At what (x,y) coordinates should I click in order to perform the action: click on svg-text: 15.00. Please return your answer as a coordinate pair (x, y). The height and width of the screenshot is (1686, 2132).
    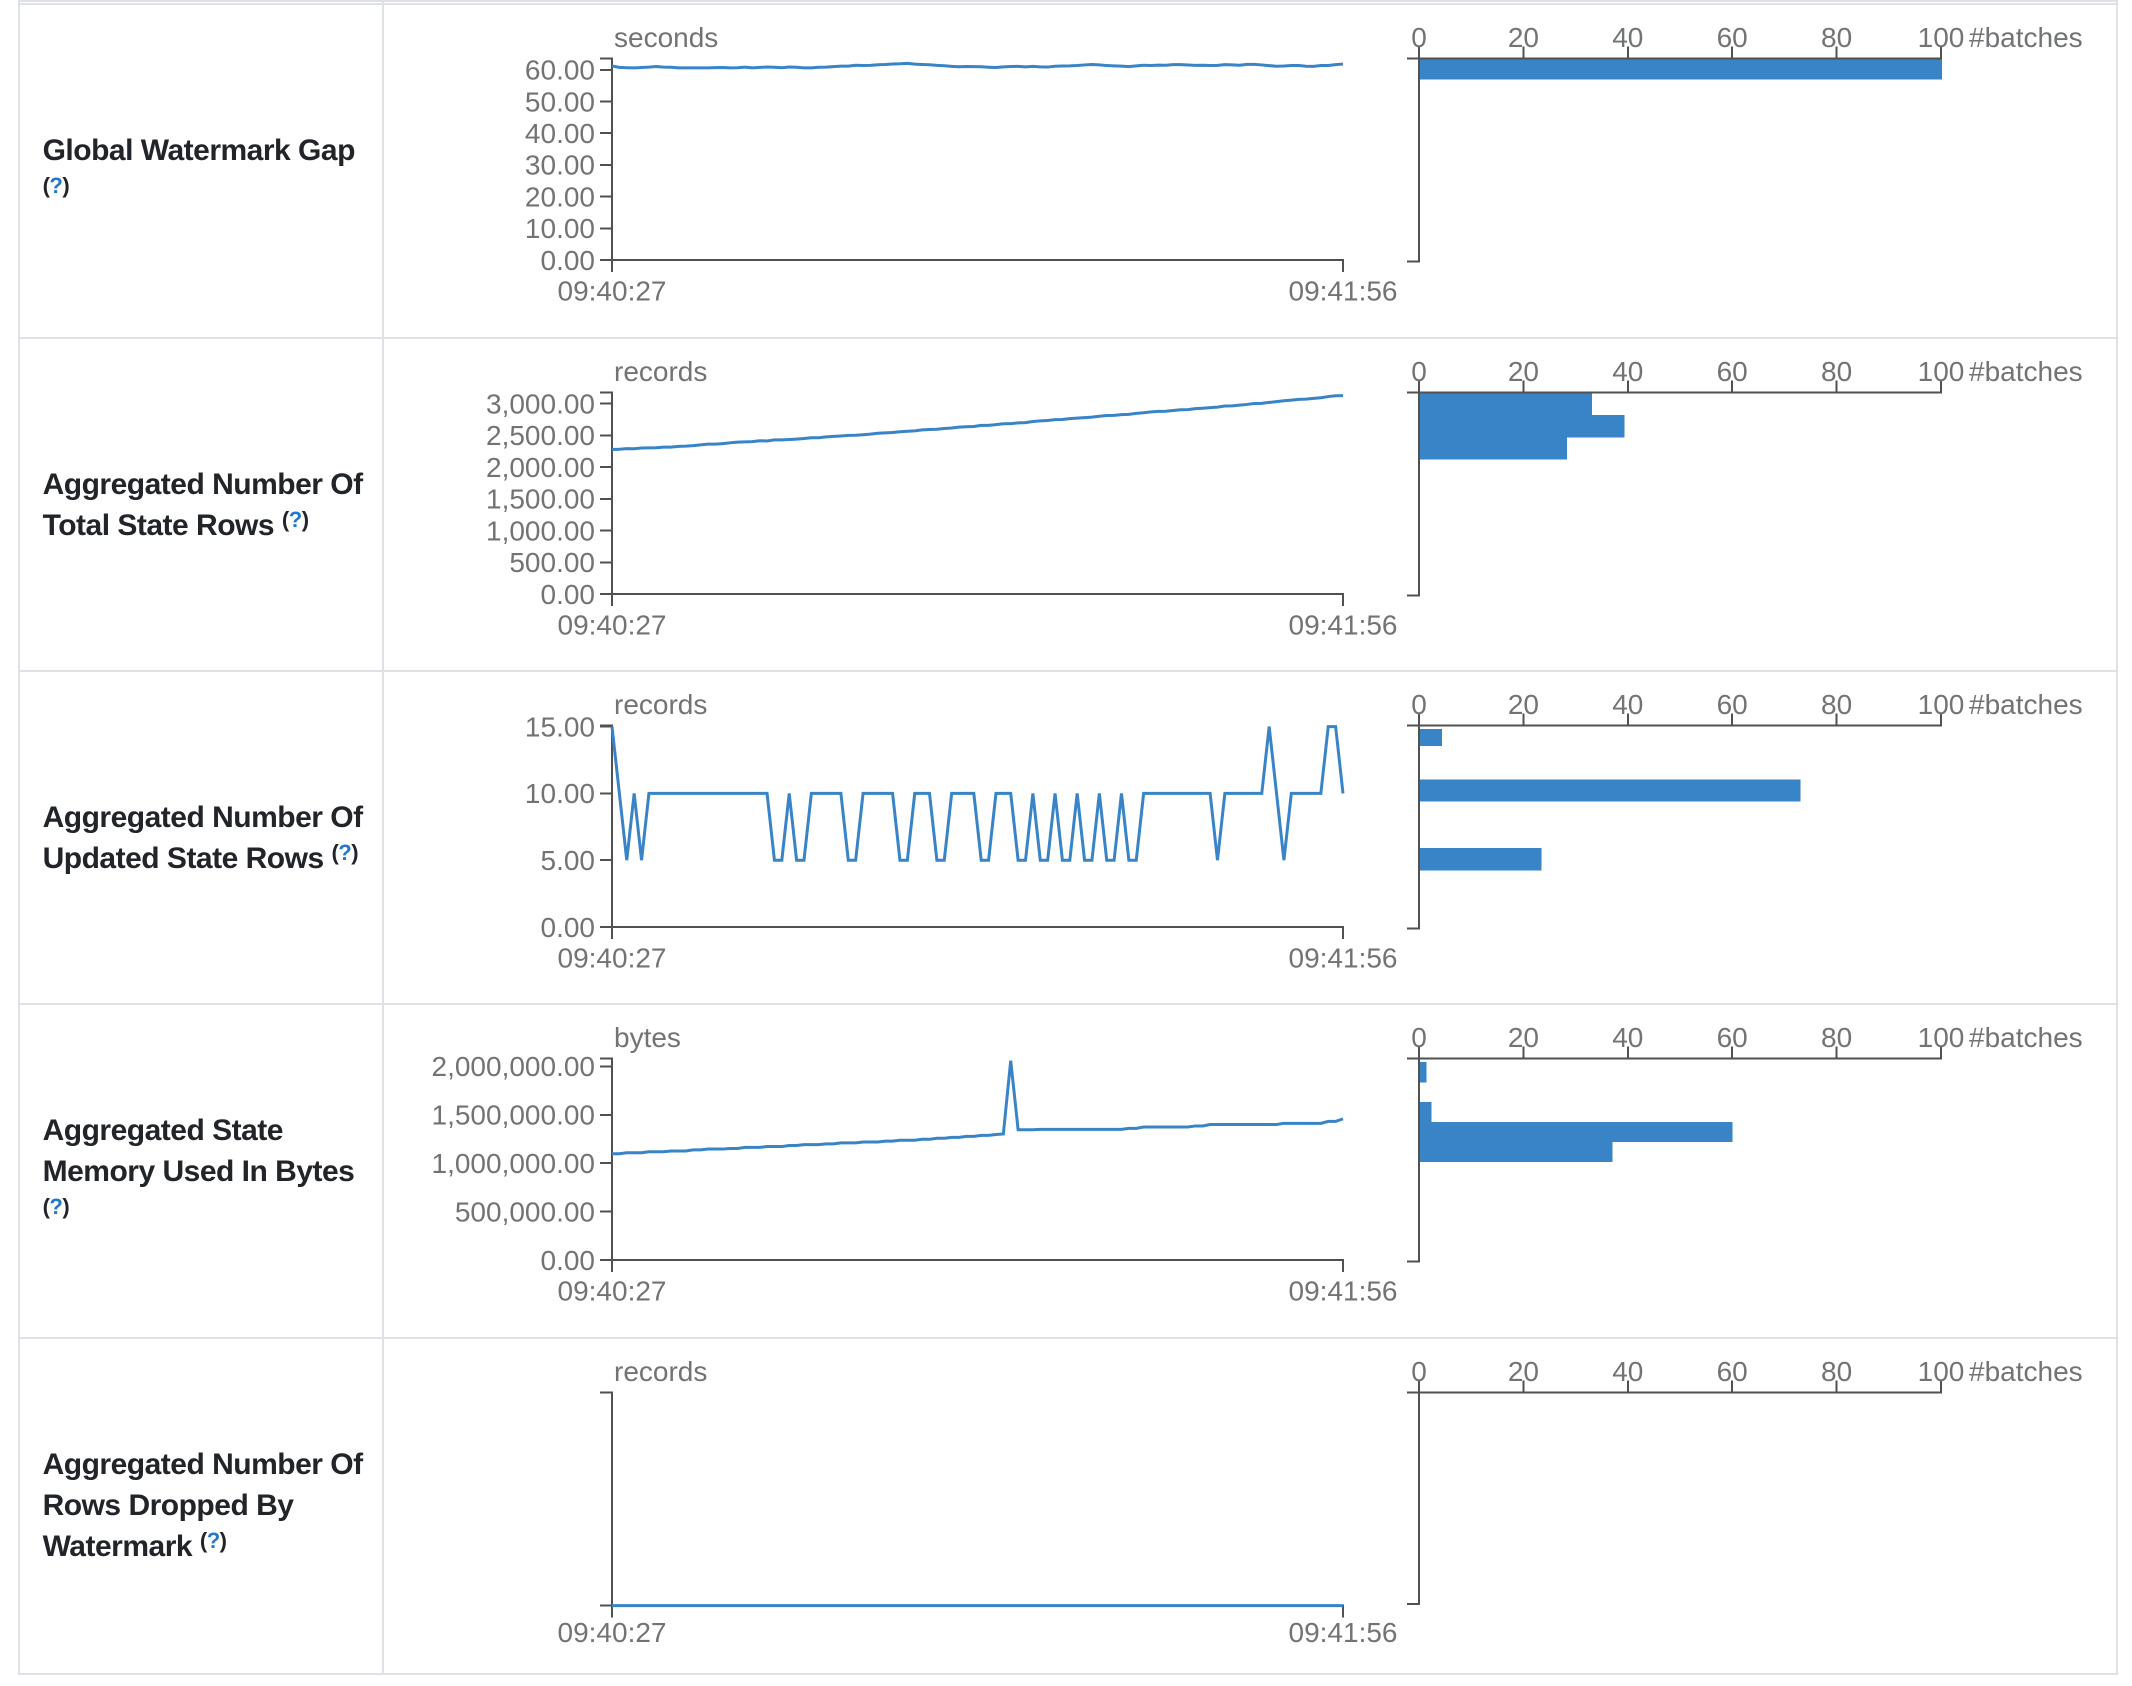
    Looking at the image, I should click on (560, 726).